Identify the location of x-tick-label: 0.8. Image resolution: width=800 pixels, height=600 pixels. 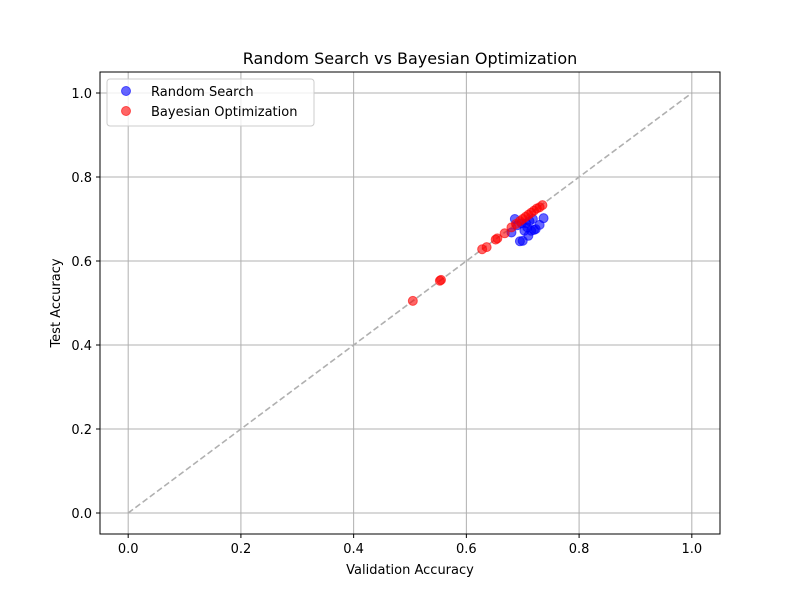
(579, 549).